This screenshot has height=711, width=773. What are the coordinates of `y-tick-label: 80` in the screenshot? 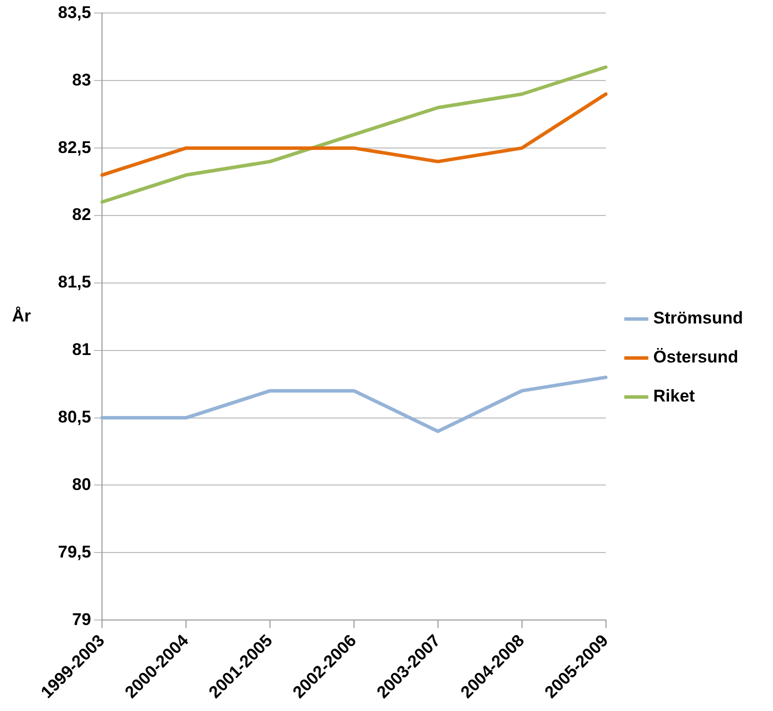 It's located at (82, 484).